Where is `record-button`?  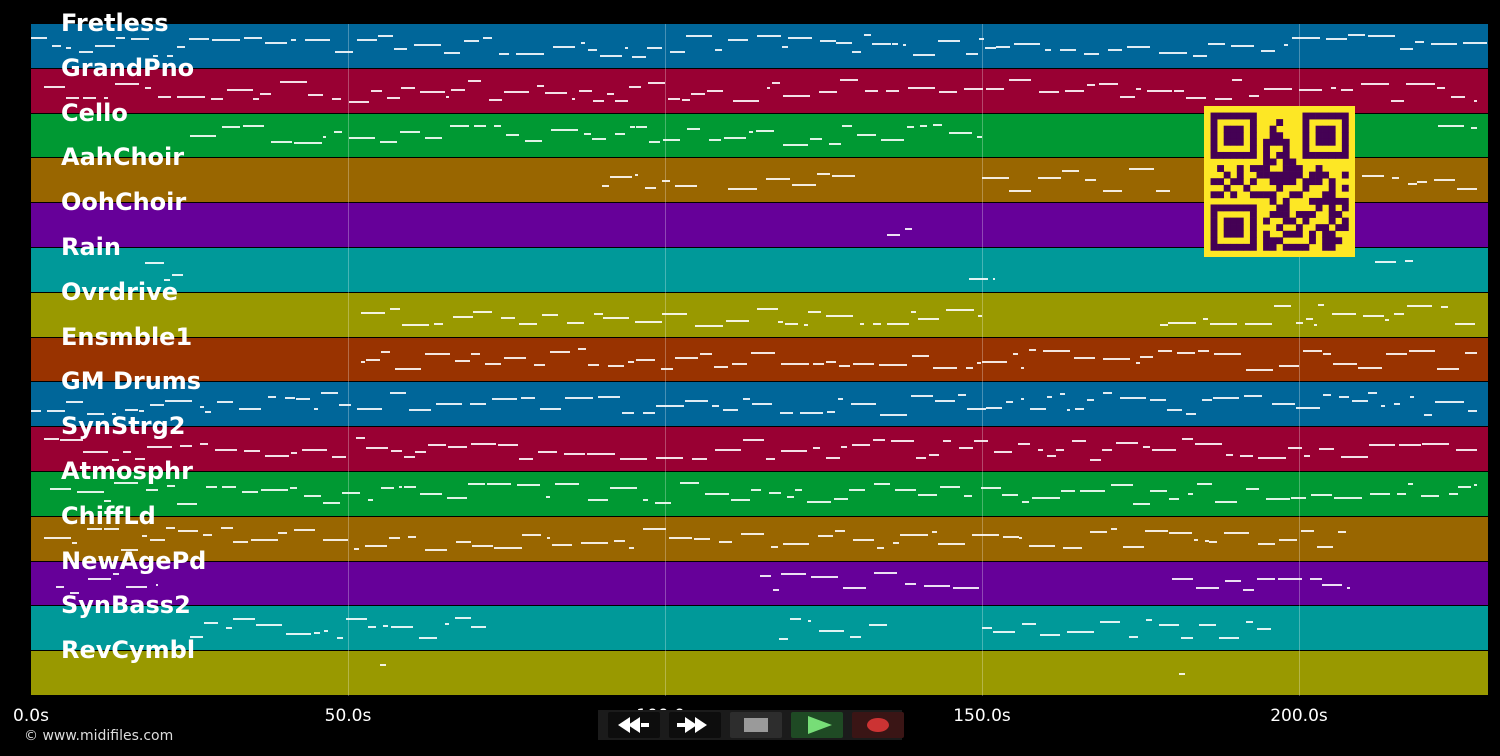 record-button is located at coordinates (878, 725).